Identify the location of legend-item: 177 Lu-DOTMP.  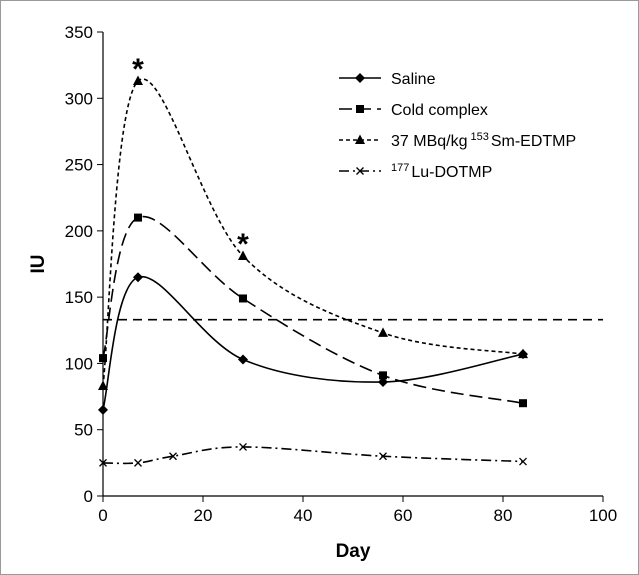
(415, 171).